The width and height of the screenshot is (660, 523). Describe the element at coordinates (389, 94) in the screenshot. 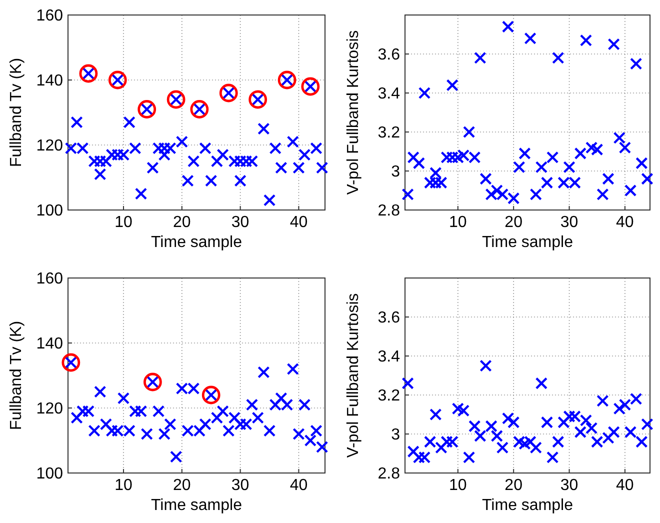

I see `y-tick-label: 3.4` at that location.